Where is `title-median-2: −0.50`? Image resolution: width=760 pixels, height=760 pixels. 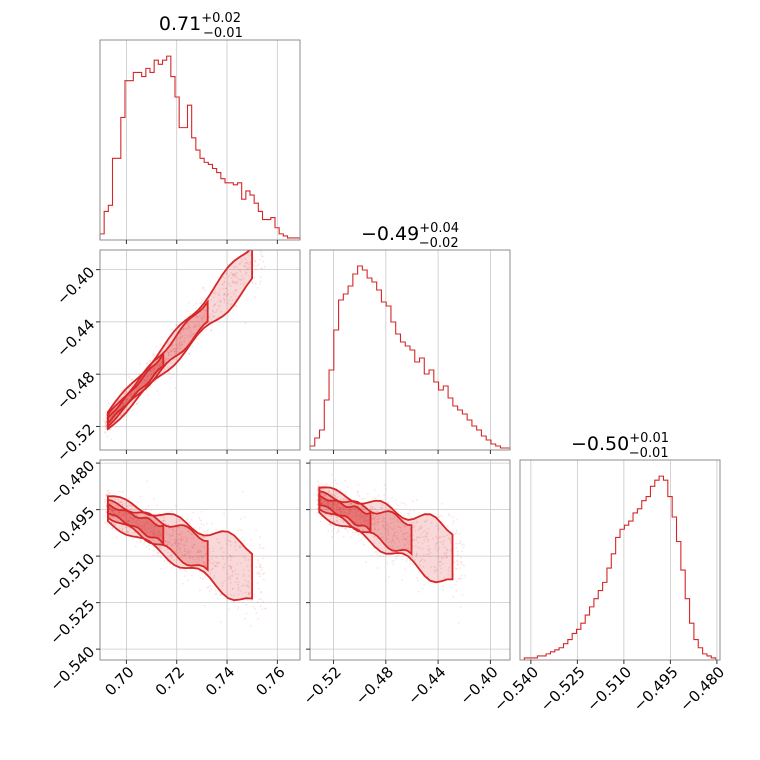 title-median-2: −0.50 is located at coordinates (600, 444).